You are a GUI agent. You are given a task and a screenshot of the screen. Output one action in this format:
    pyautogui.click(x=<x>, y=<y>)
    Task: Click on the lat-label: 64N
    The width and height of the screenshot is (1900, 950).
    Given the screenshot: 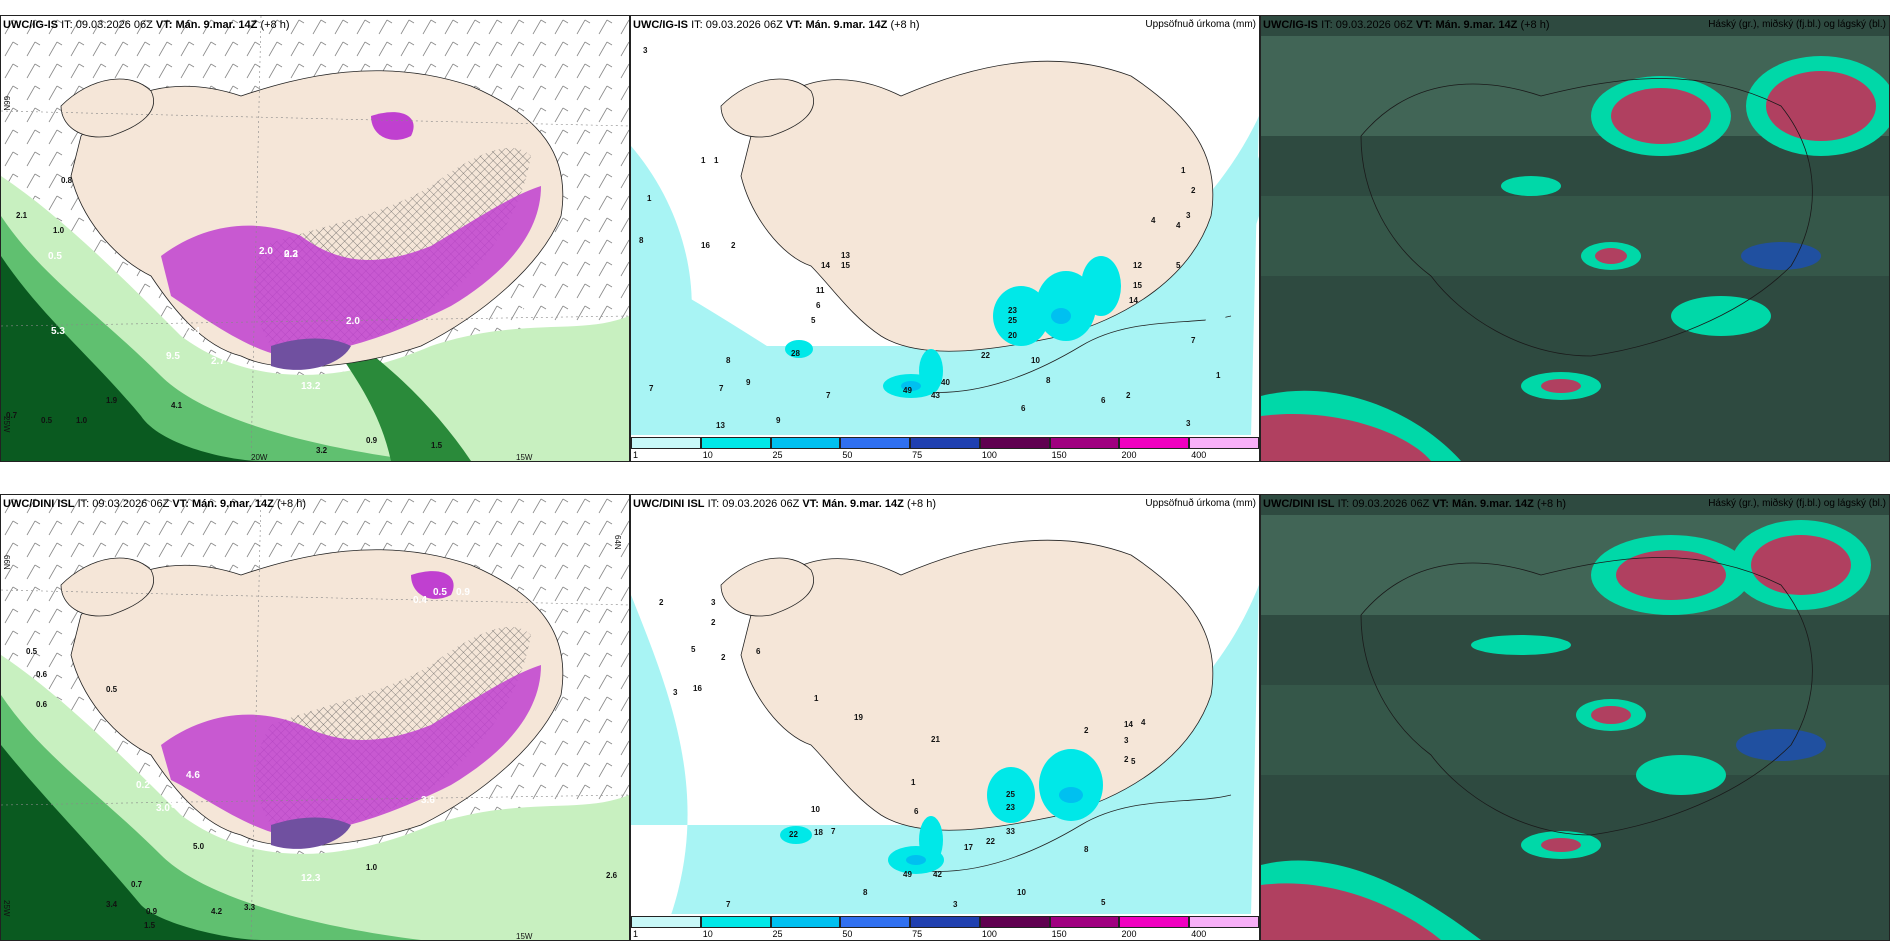 What is the action you would take?
    pyautogui.click(x=617, y=542)
    